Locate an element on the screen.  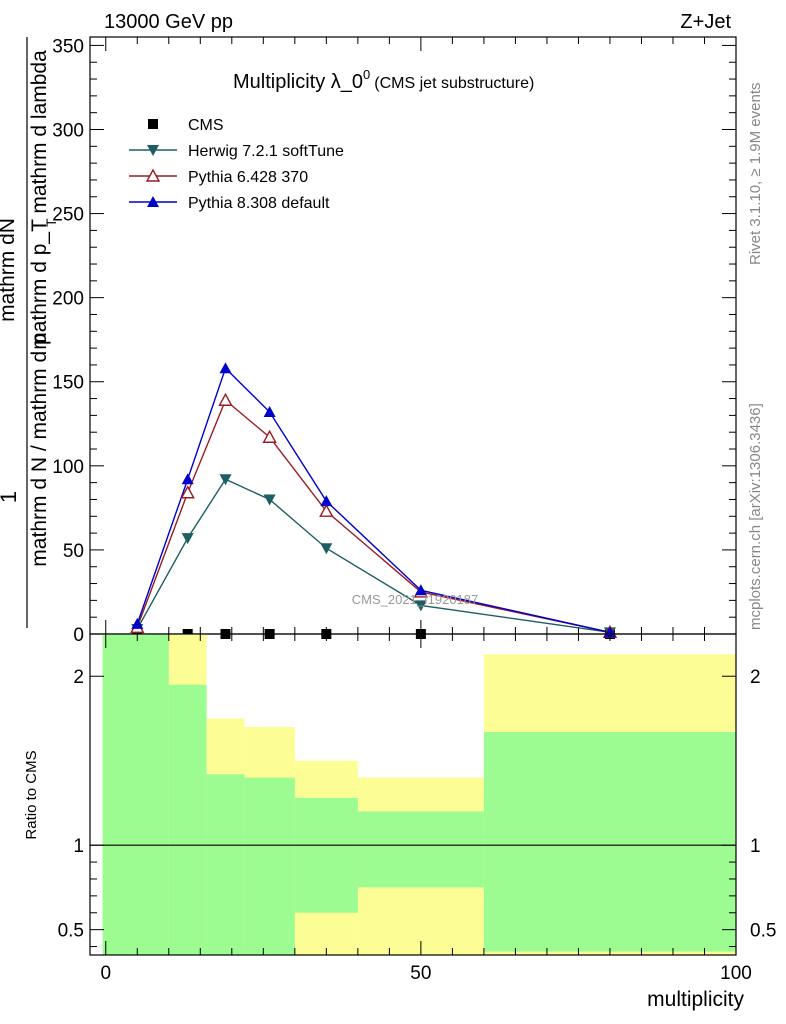
ratio-y-tick-label: 1 is located at coordinates (78, 846).